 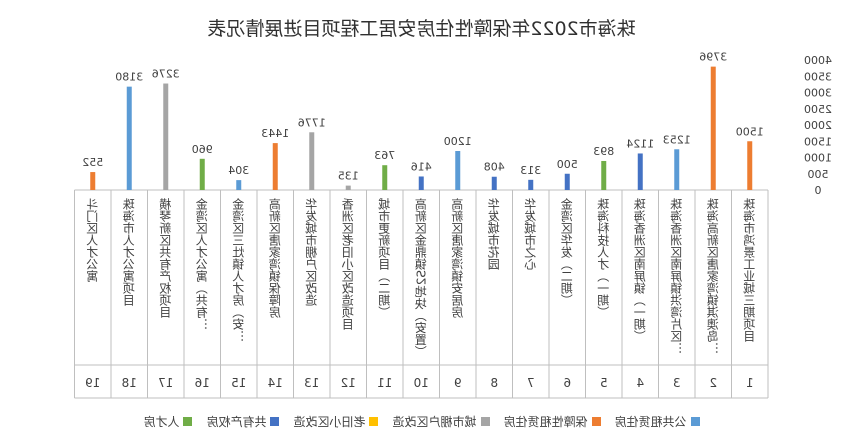 I want to click on category-index: 19, so click(x=92, y=383).